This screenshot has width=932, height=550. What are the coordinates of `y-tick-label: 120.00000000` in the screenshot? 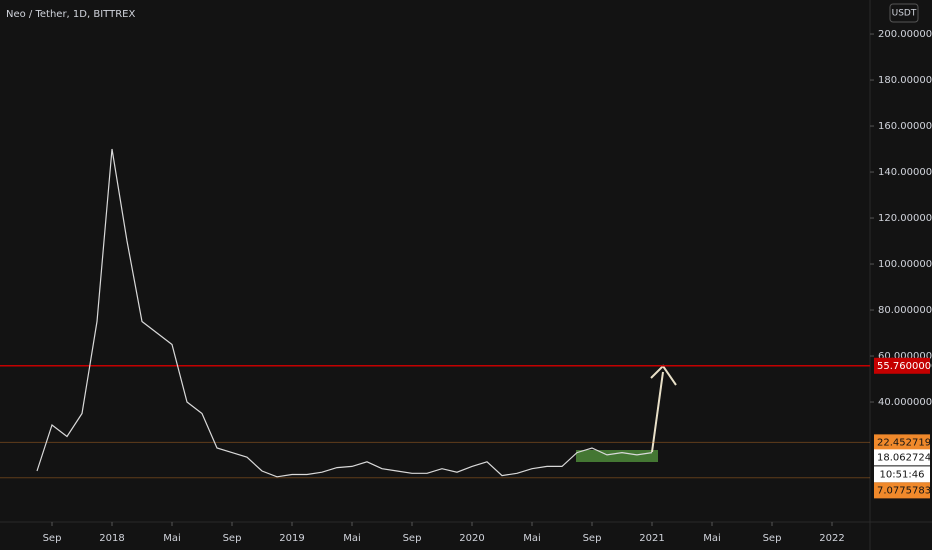 It's located at (905, 218).